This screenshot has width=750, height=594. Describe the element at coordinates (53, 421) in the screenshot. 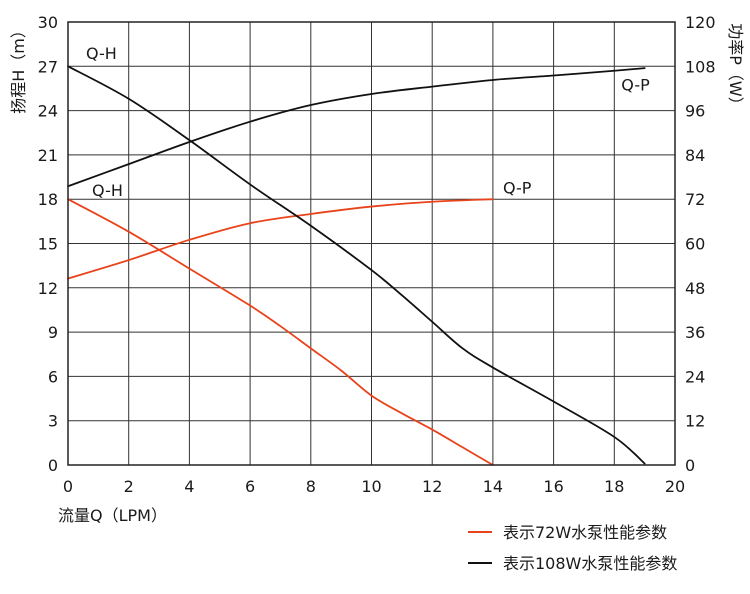

I see `y-left-tick-label: 3` at that location.